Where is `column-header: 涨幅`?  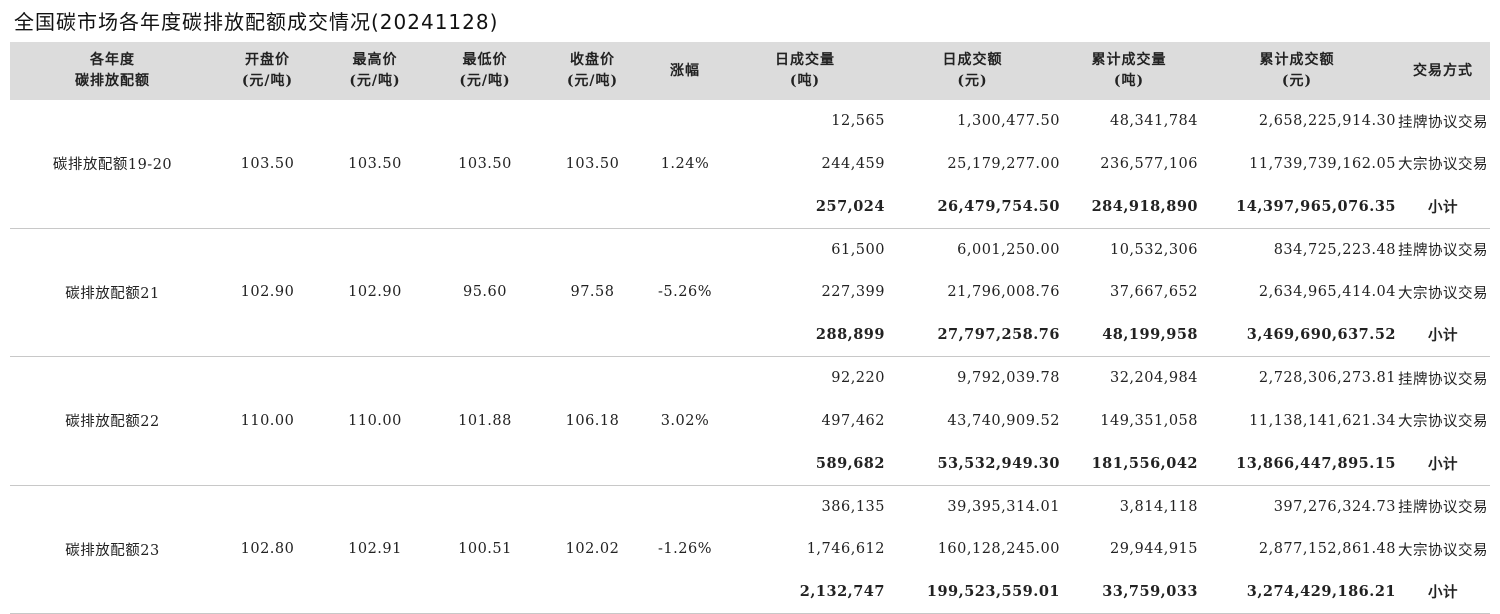 column-header: 涨幅 is located at coordinates (685, 71).